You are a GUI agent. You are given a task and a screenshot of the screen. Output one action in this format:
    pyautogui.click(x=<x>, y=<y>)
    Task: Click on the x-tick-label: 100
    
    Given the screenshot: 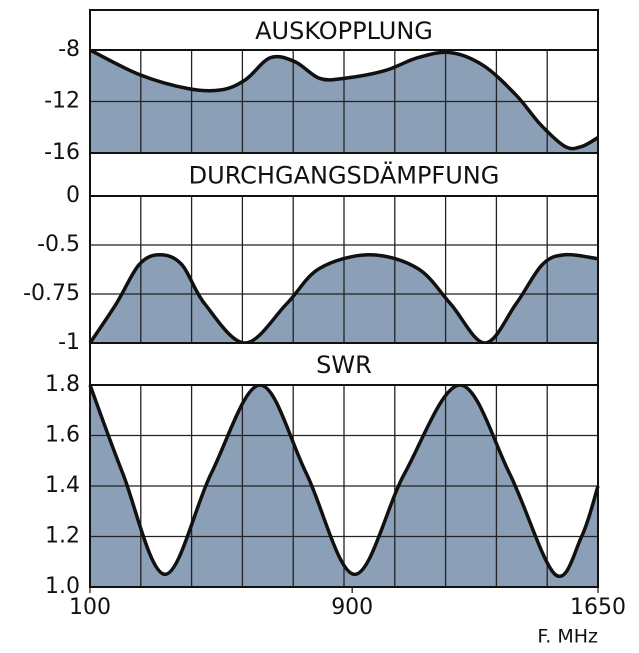 What is the action you would take?
    pyautogui.click(x=90, y=607)
    